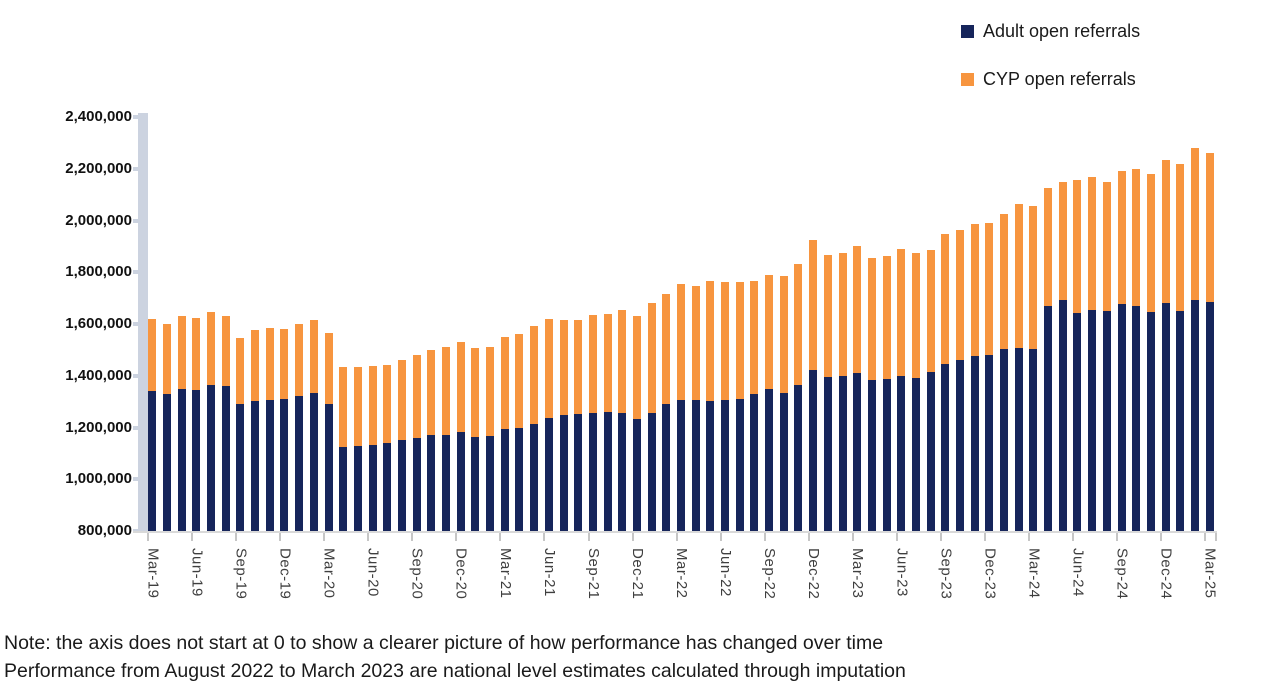 The width and height of the screenshot is (1263, 694). What do you see at coordinates (461, 574) in the screenshot?
I see `x-tick-label: Dec-20` at bounding box center [461, 574].